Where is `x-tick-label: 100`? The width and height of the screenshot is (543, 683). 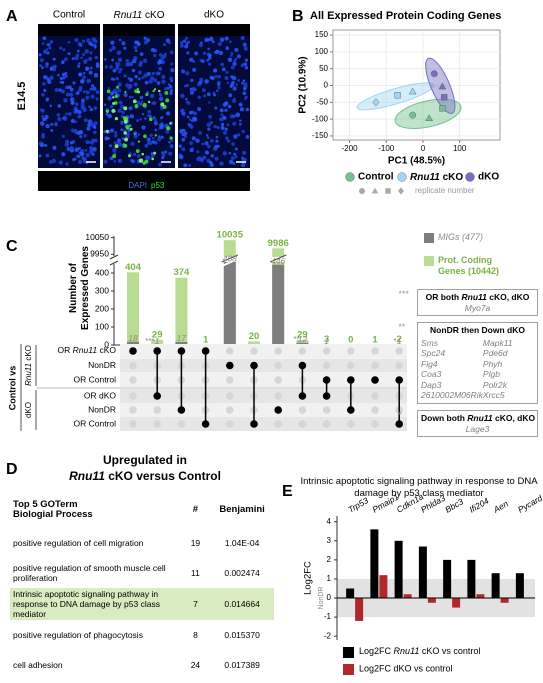 x-tick-label: 100 is located at coordinates (460, 148).